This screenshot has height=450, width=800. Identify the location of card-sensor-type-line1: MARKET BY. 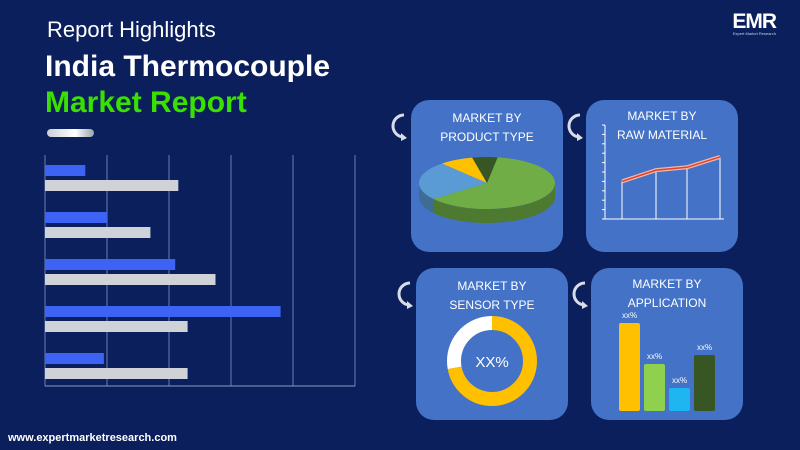
(492, 286).